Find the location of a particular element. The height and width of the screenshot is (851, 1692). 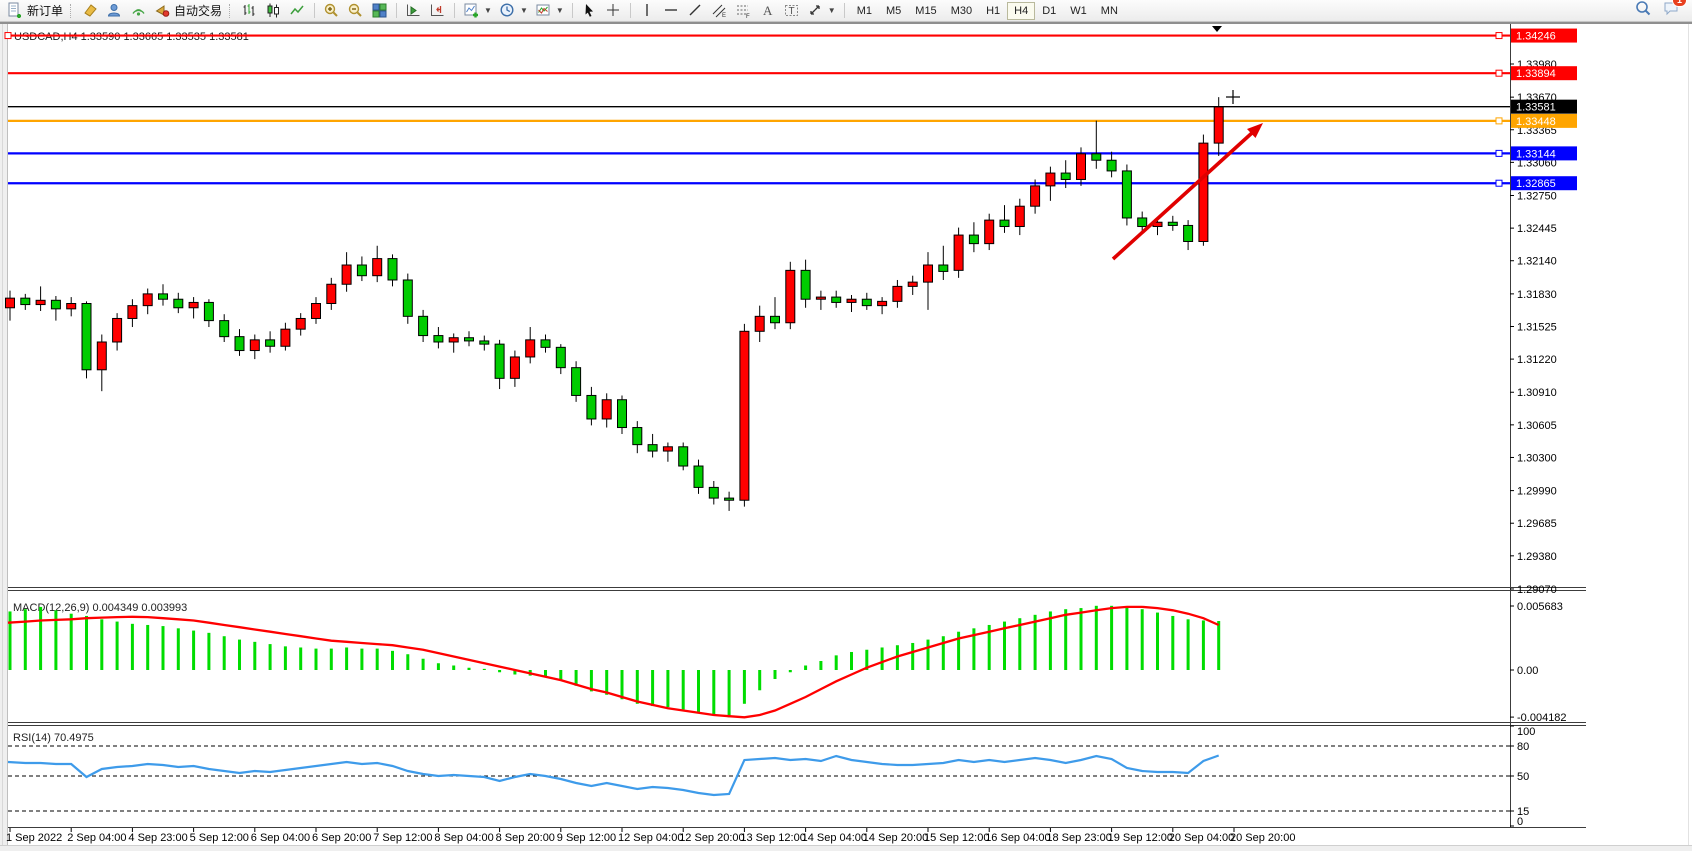

timeframe-M30: M30 is located at coordinates (961, 10).